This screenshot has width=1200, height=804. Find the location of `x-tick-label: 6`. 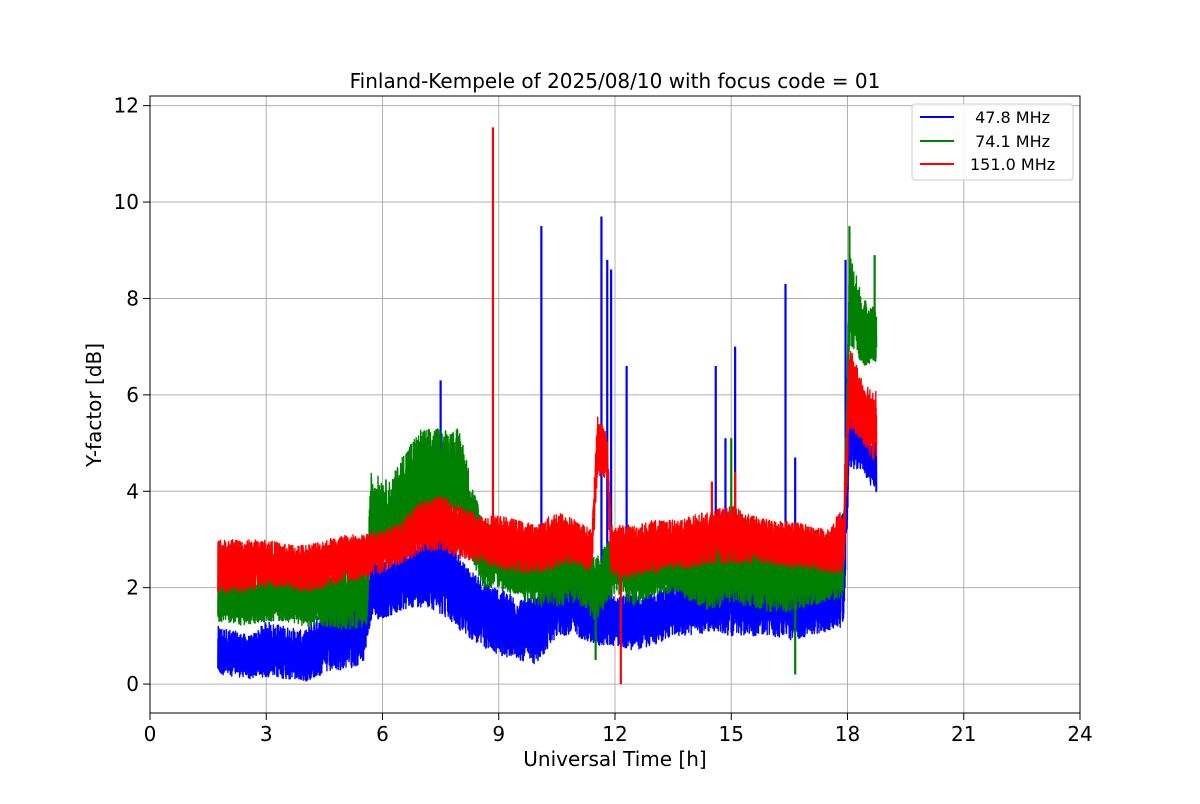

x-tick-label: 6 is located at coordinates (382, 734).